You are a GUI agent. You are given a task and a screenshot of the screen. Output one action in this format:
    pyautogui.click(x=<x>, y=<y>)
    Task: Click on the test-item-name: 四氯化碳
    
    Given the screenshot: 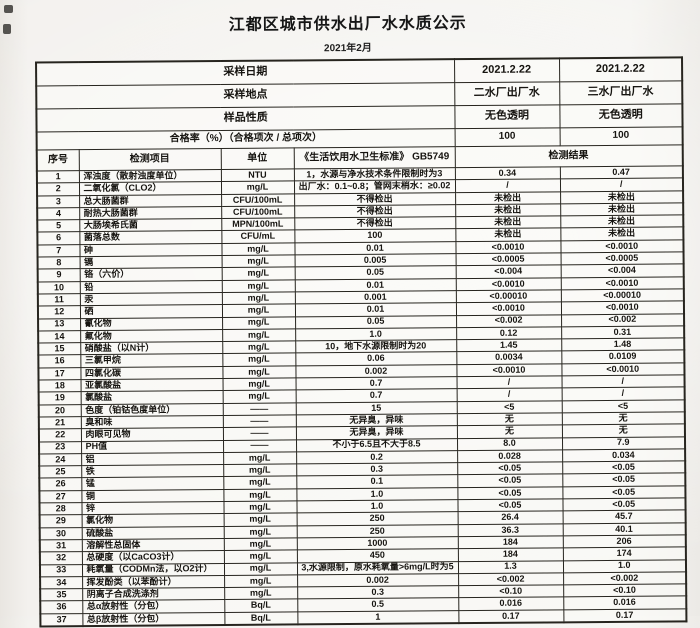 What is the action you would take?
    pyautogui.click(x=151, y=373)
    